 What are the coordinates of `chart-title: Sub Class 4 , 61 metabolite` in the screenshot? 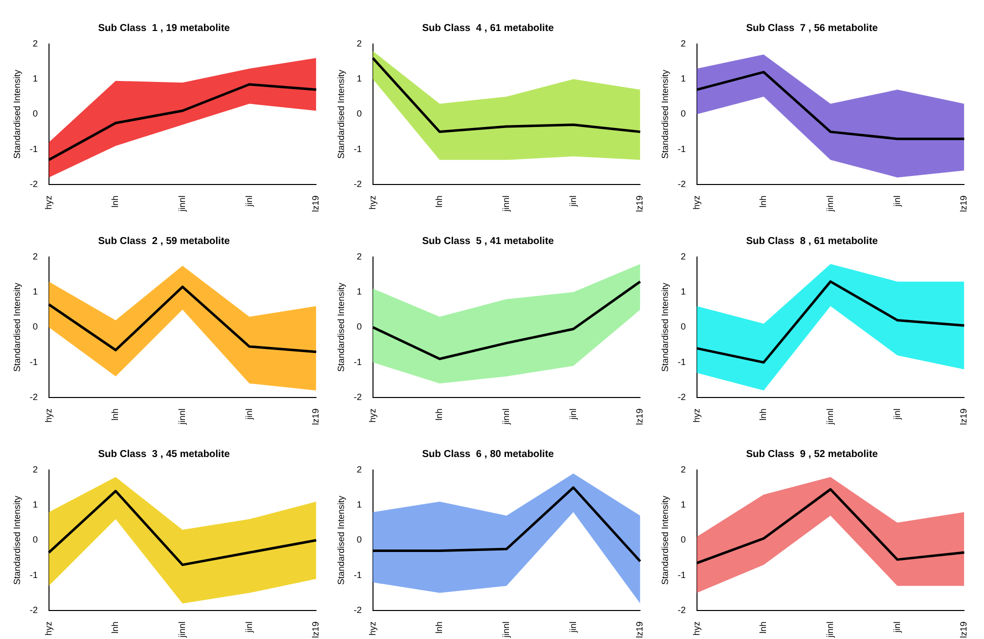 It's located at (488, 28).